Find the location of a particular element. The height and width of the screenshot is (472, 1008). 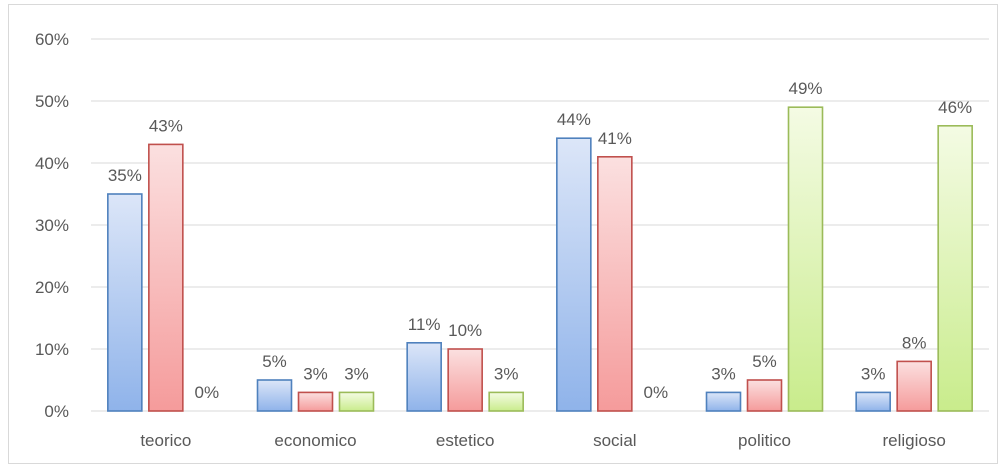

y-tick-label: 0% is located at coordinates (56, 411).